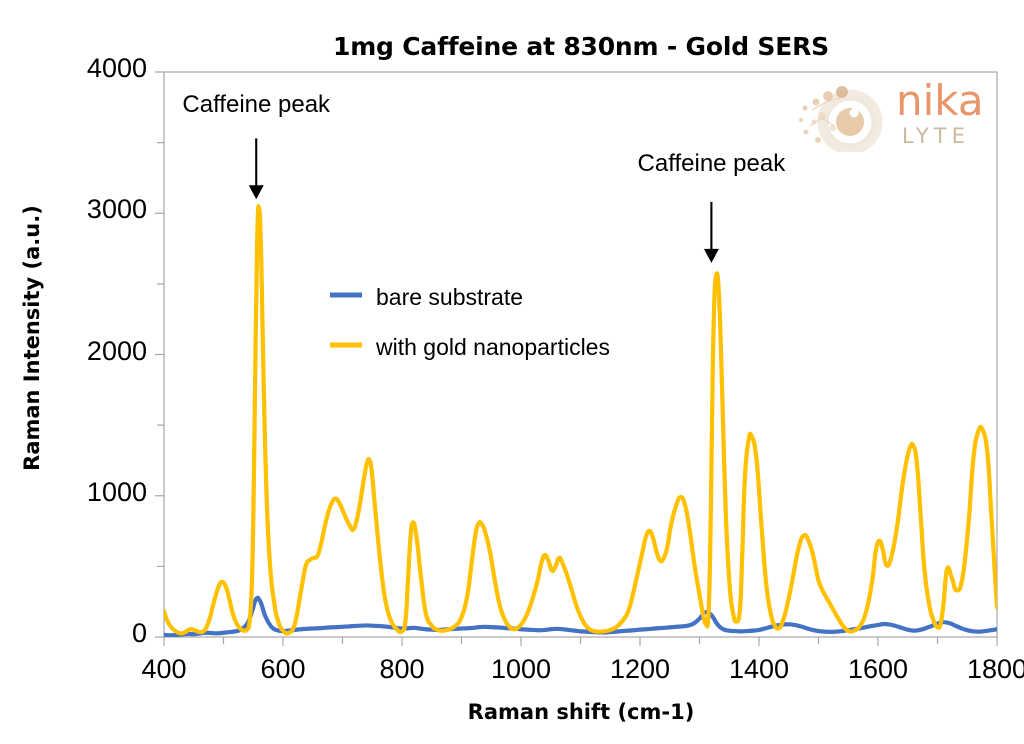  Describe the element at coordinates (493, 347) in the screenshot. I see `legend-label-gold-nanoparticles: with gold nanoparticles` at that location.